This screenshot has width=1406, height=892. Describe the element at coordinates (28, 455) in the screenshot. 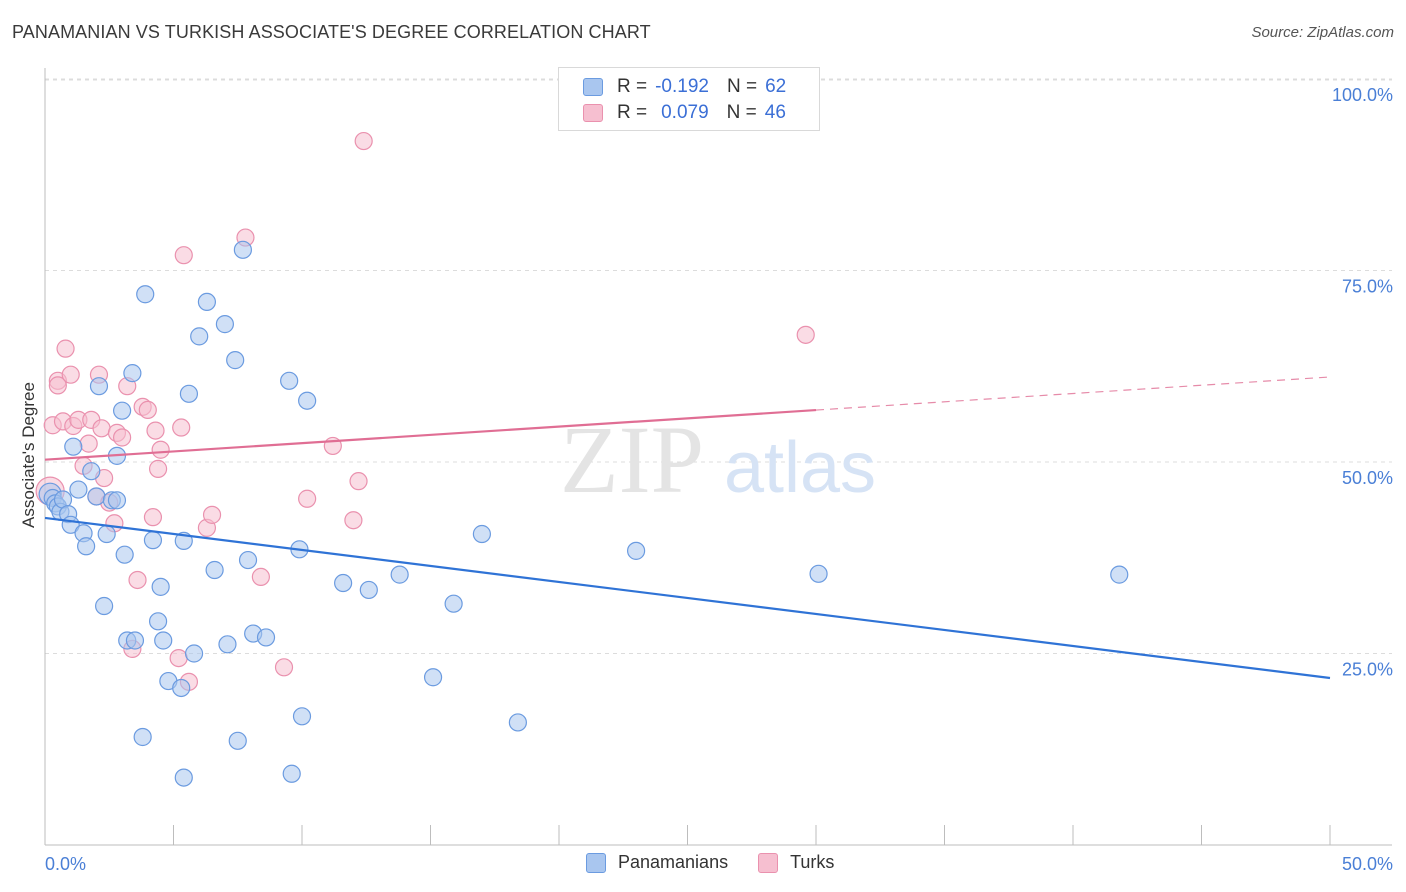

I see `y-axis-title: Associate's Degree` at that location.